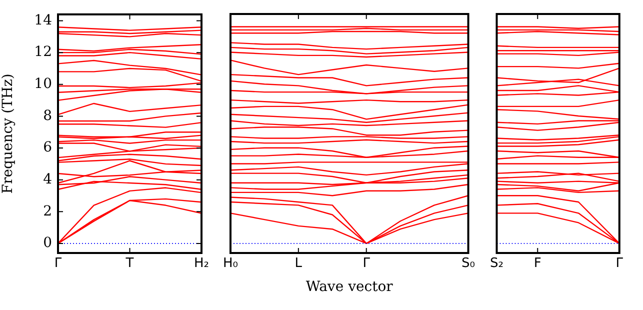  What do you see at coordinates (43, 52) in the screenshot?
I see `y-tick-label: 12` at bounding box center [43, 52].